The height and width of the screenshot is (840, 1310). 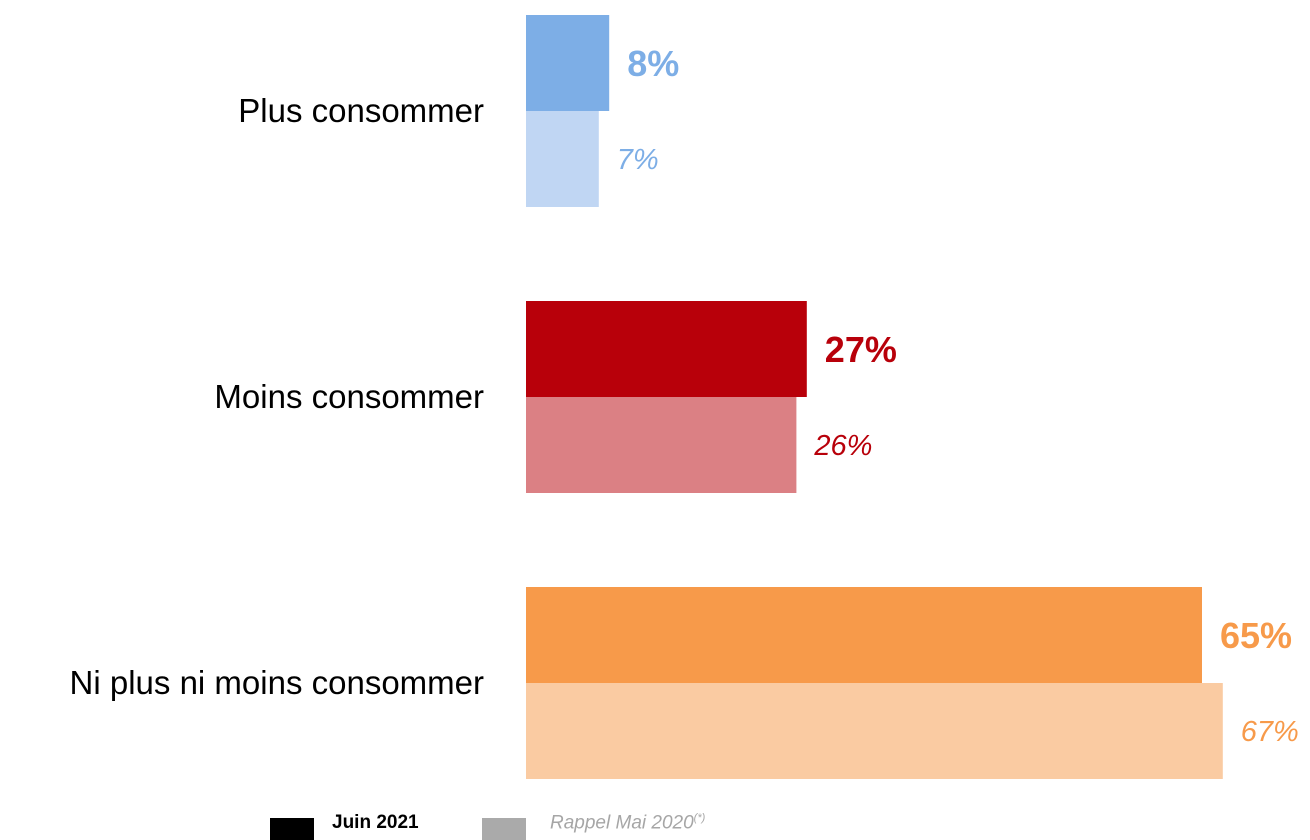 I want to click on bar-current-ni-plus-ni-moins-consommer, so click(x=864, y=635).